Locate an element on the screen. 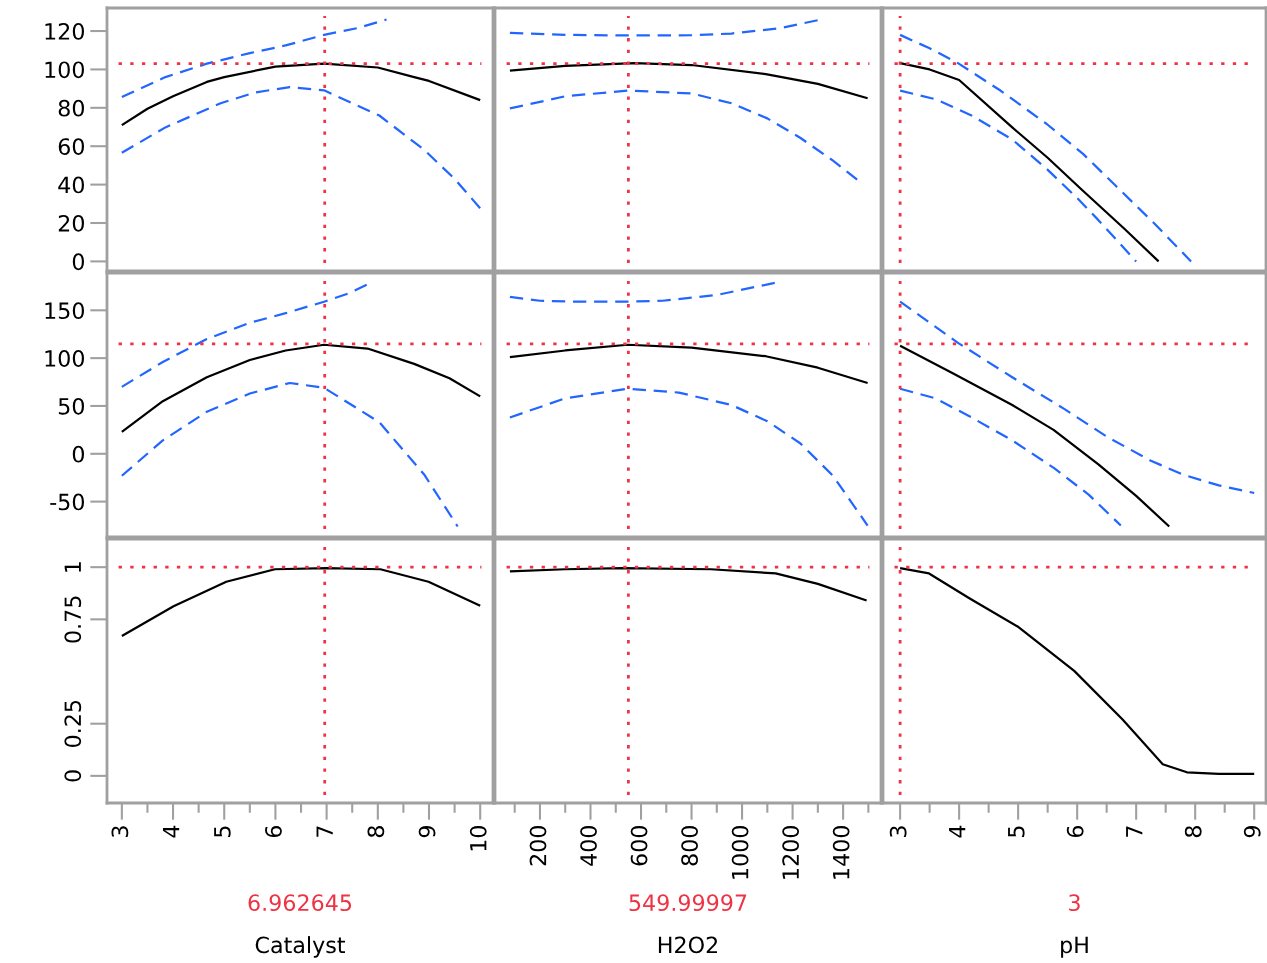 The width and height of the screenshot is (1267, 963). y-tick-label: -50 is located at coordinates (67, 502).